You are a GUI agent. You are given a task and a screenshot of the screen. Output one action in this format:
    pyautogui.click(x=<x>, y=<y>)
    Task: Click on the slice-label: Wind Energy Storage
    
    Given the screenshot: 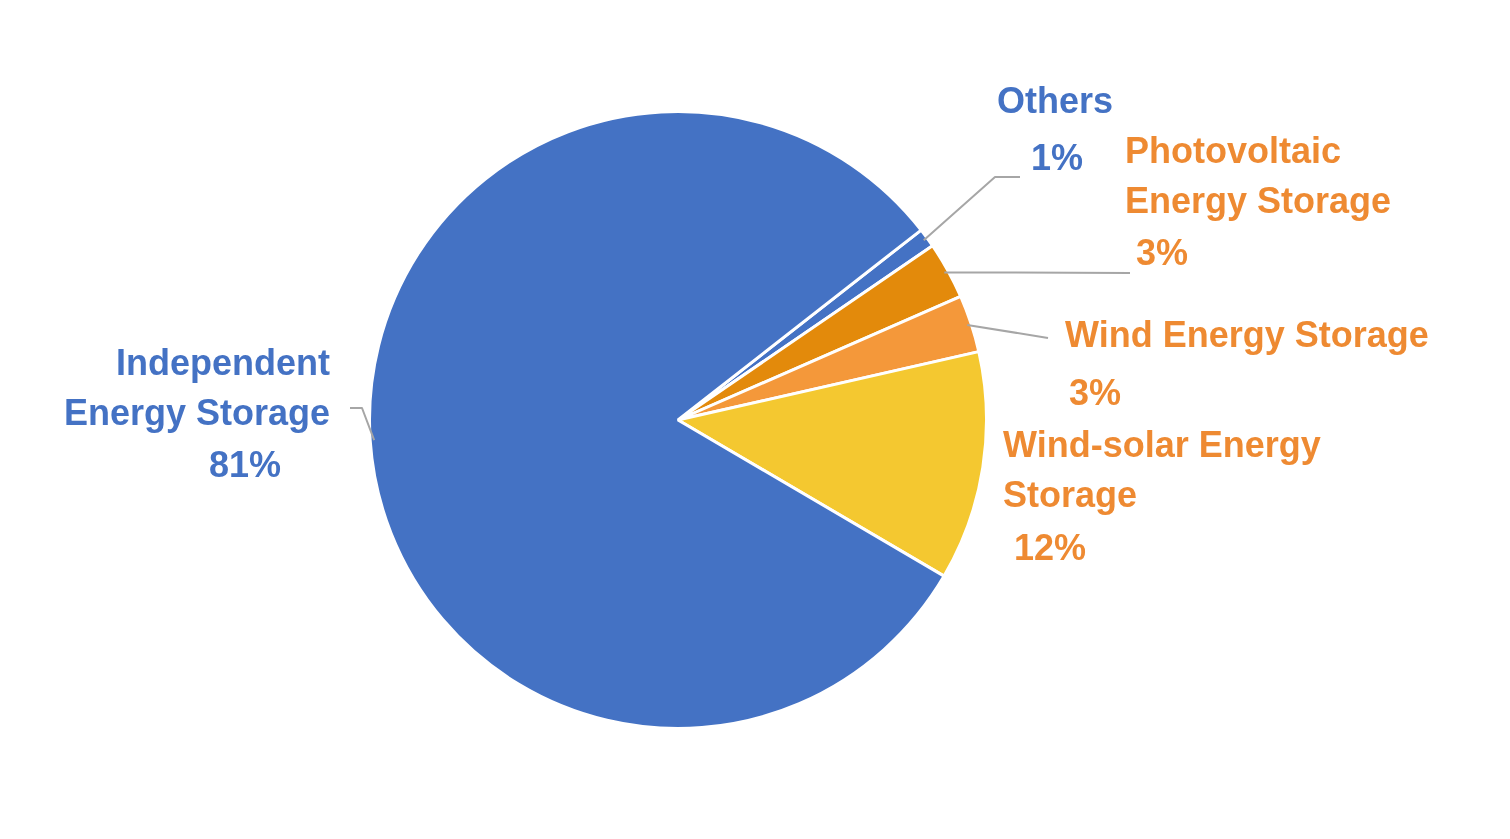 What is the action you would take?
    pyautogui.click(x=1247, y=334)
    